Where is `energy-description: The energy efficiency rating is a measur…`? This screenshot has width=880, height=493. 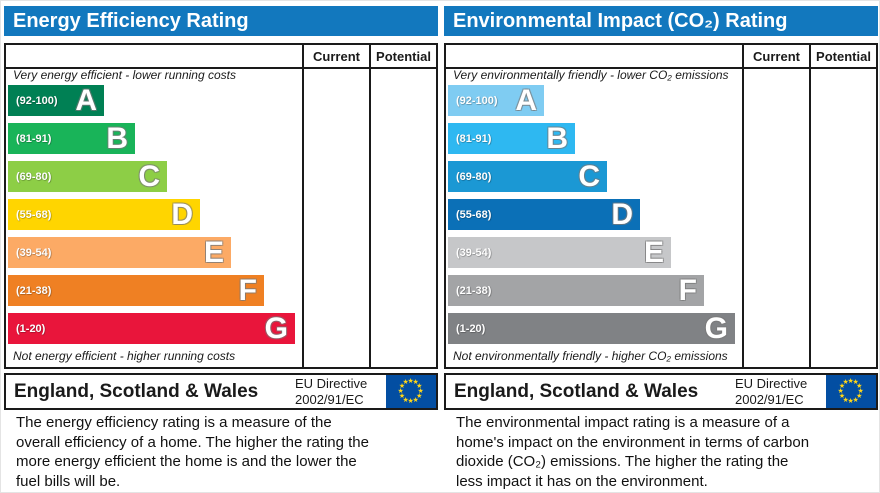
energy-description: The energy efficiency rating is a measur… is located at coordinates (192, 452).